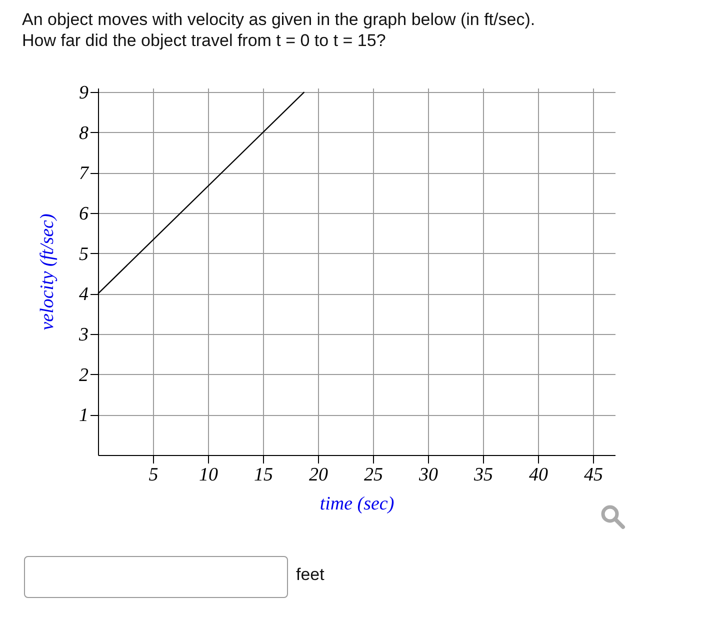  Describe the element at coordinates (373, 475) in the screenshot. I see `x-tick-label: 25` at that location.